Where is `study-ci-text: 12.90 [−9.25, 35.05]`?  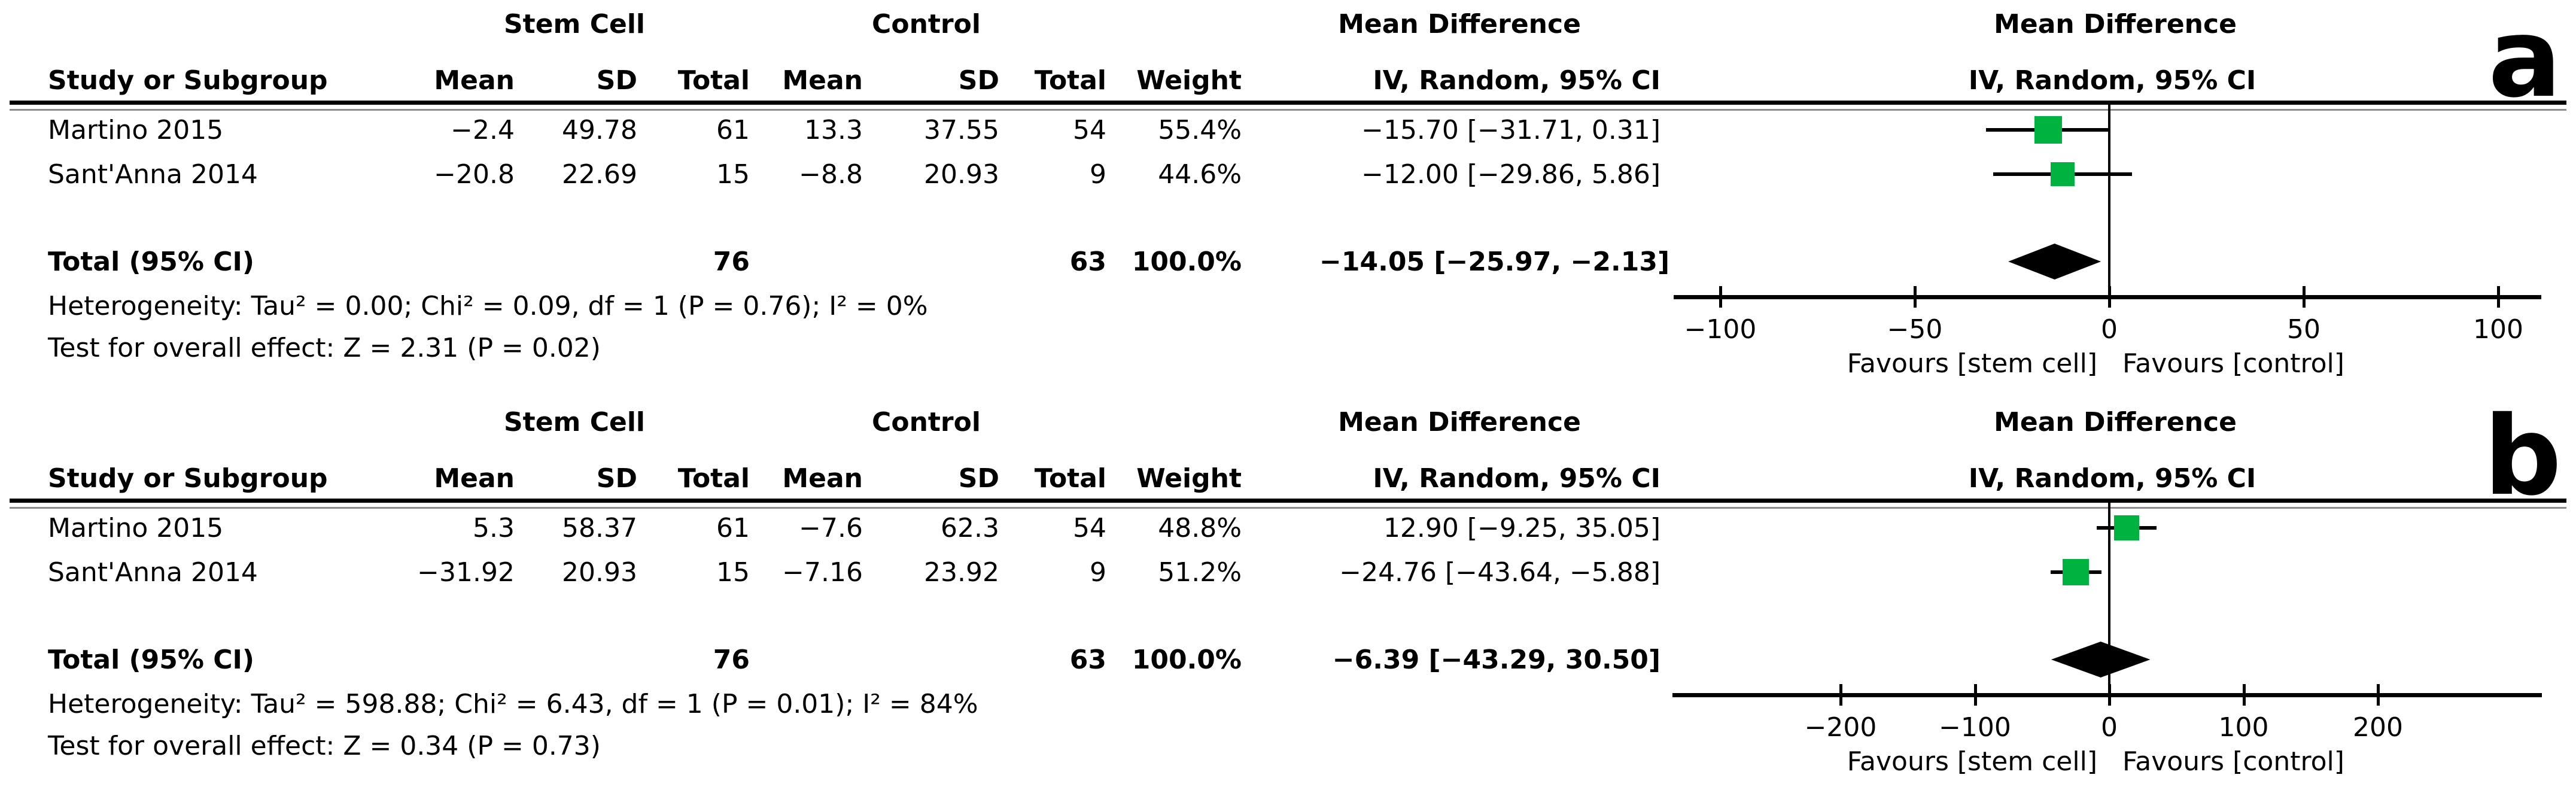
study-ci-text: 12.90 [−9.25, 35.05] is located at coordinates (1522, 528).